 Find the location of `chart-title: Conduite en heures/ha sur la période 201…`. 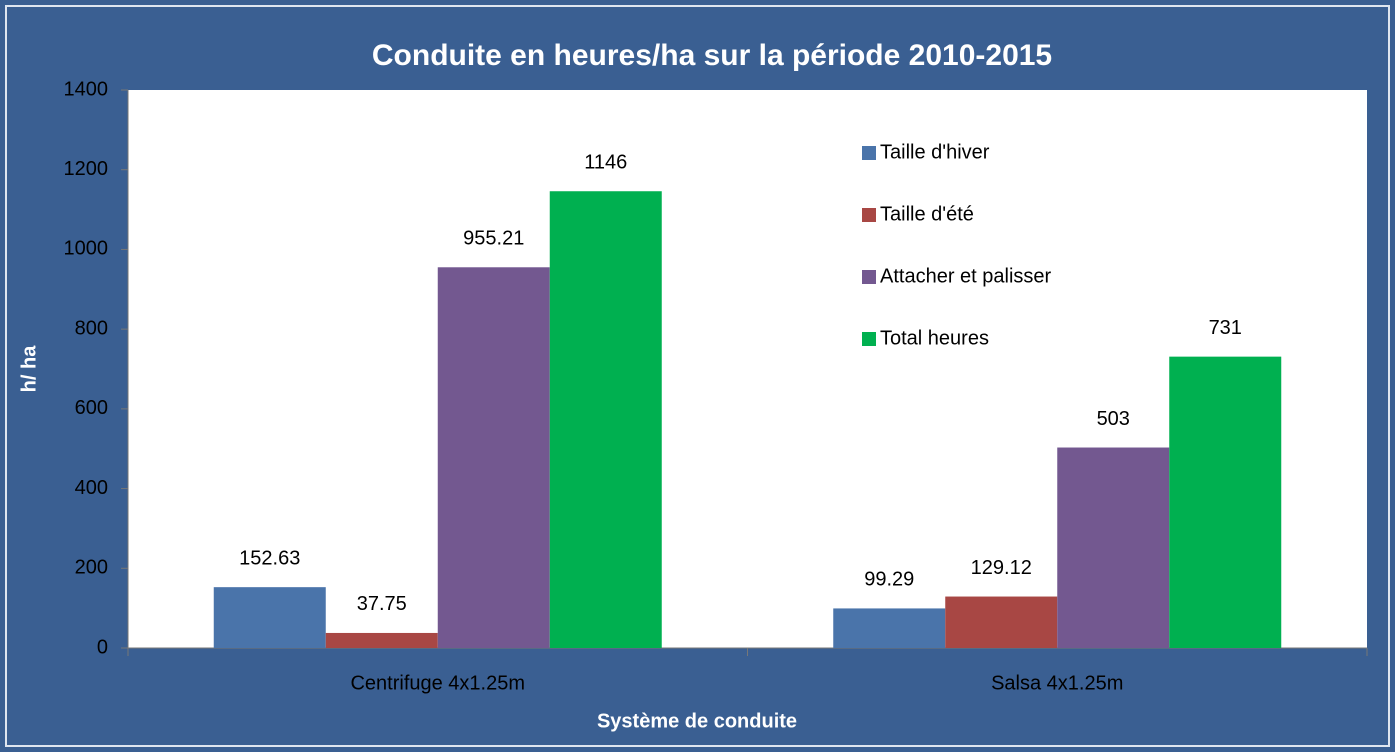

chart-title: Conduite en heures/ha sur la période 201… is located at coordinates (712, 55).